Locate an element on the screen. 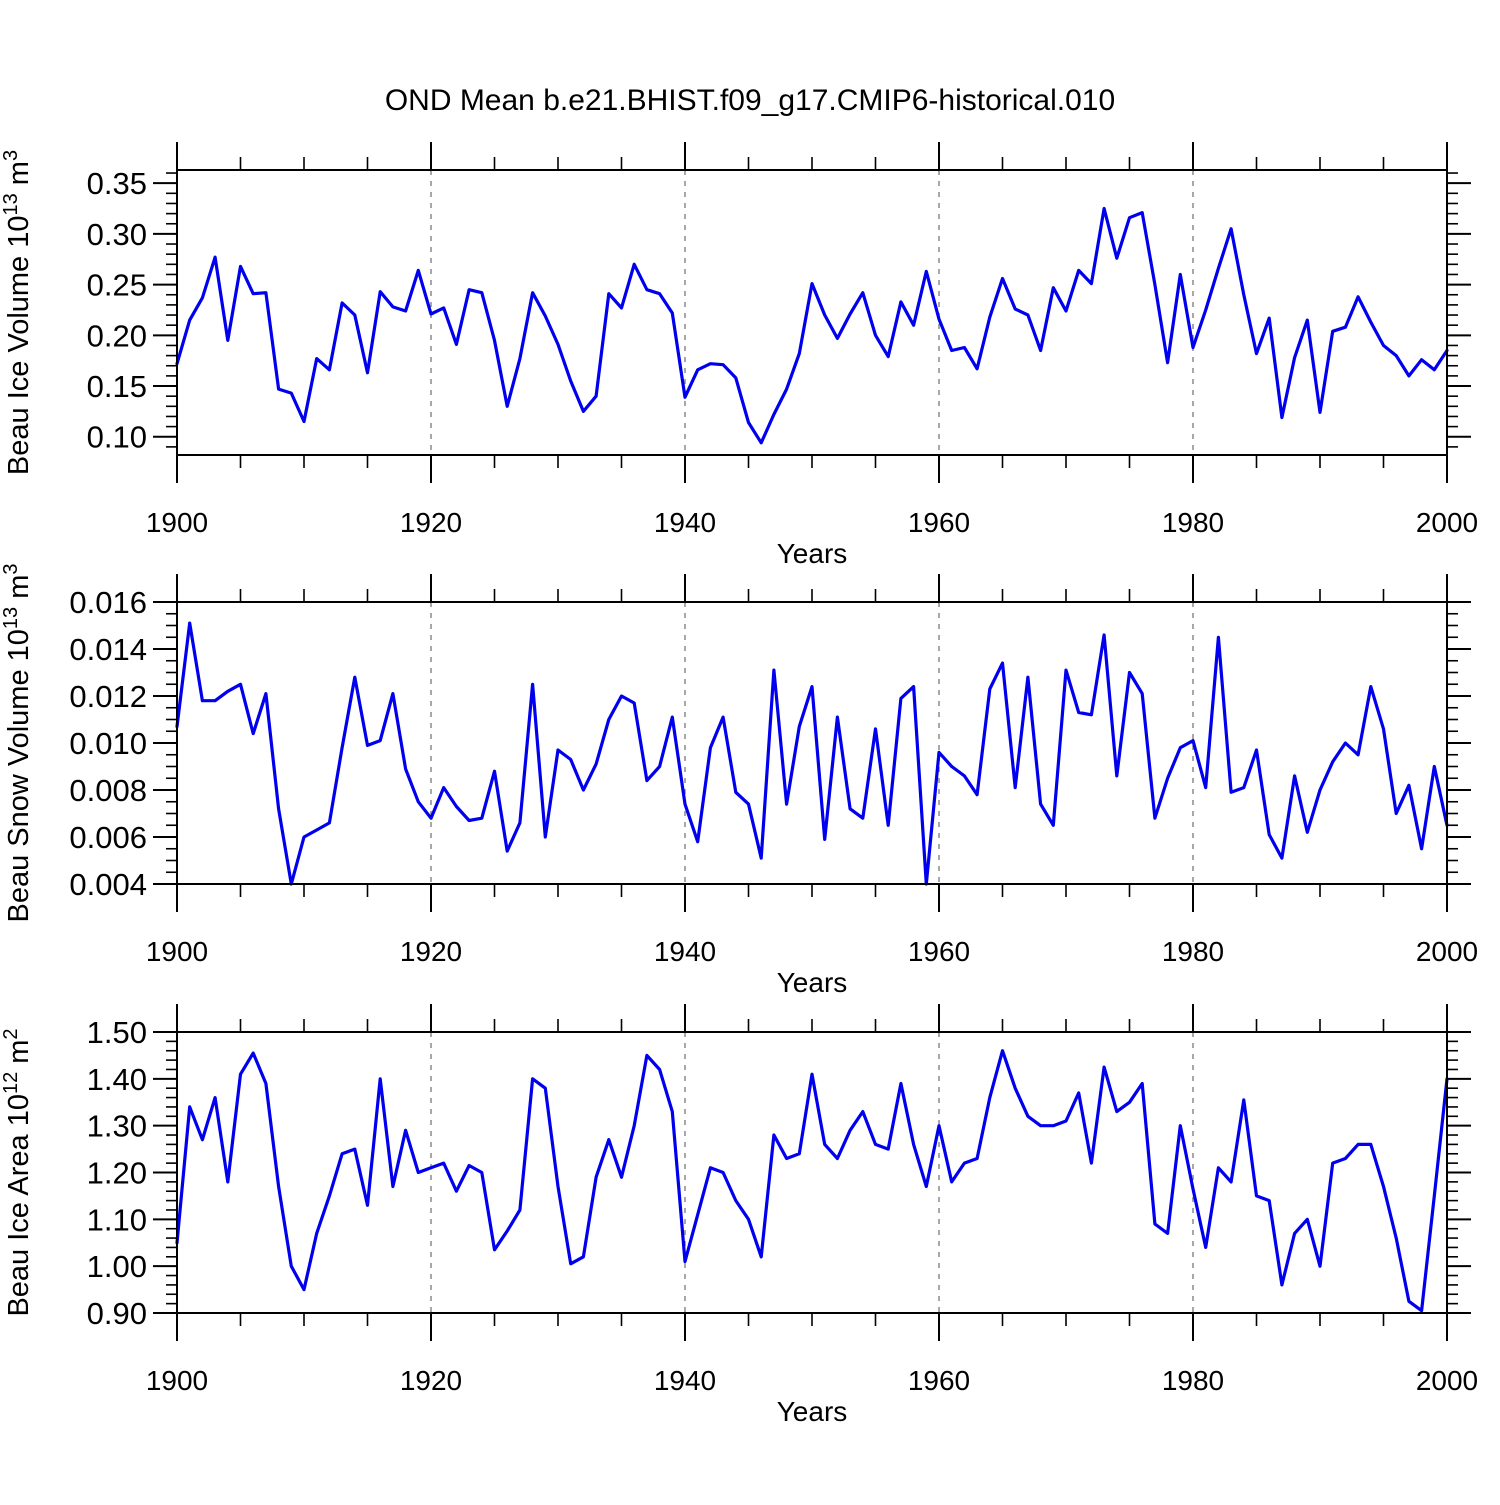  y-tick-label: 1.40 is located at coordinates (117, 1079).